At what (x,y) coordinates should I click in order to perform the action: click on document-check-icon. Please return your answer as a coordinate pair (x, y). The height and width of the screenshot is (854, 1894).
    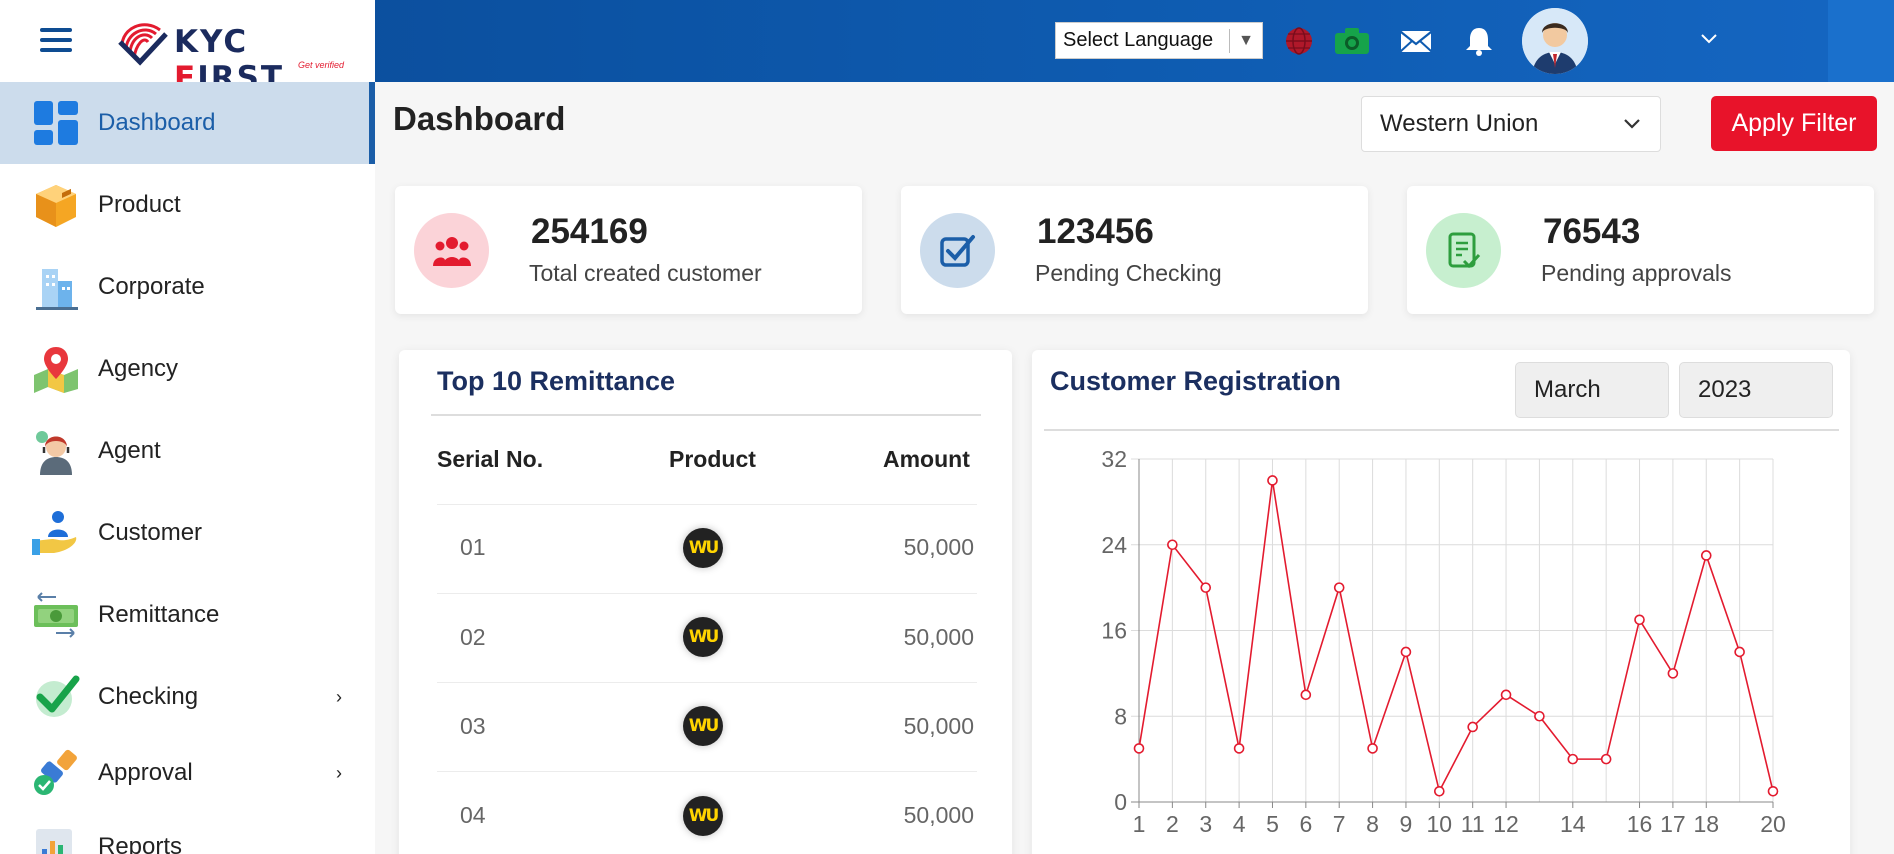
    Looking at the image, I should click on (1464, 250).